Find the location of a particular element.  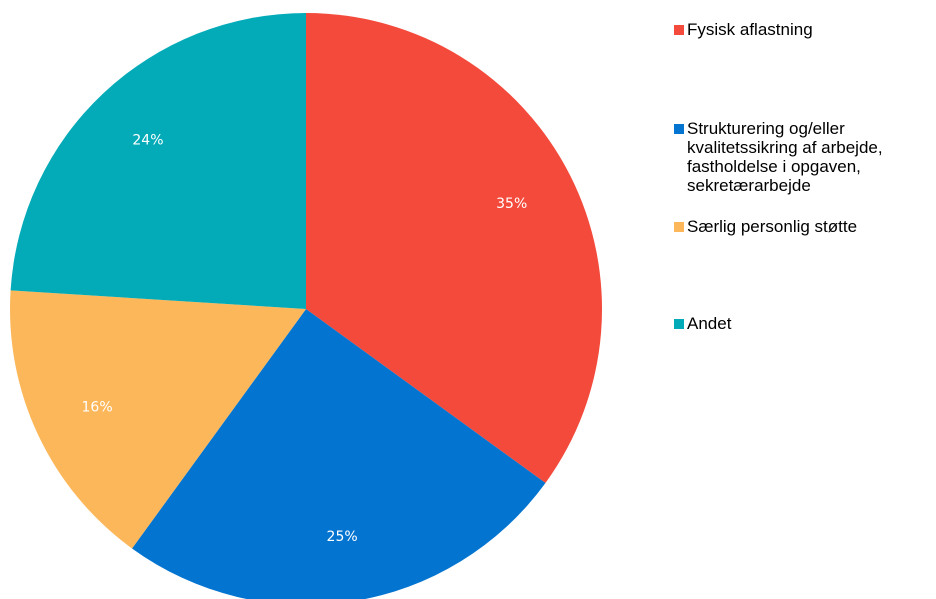

pie-slice-saerlig-personlig-stoette is located at coordinates (157, 419).